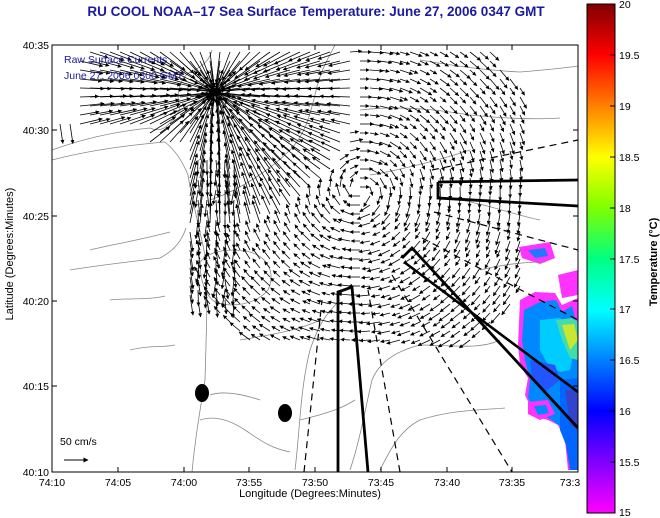 This screenshot has height=518, width=660. I want to click on colorbar-tick-label: 15.5, so click(629, 463).